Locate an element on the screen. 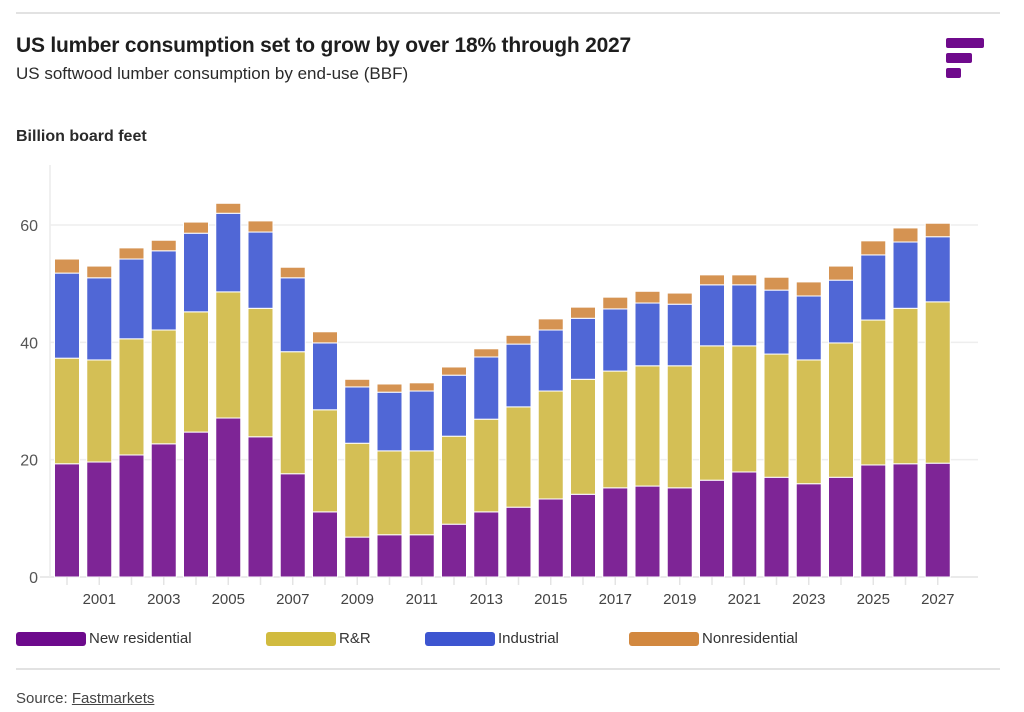 This screenshot has width=1024, height=712. legend-item: Nonresidential is located at coordinates (713, 638).